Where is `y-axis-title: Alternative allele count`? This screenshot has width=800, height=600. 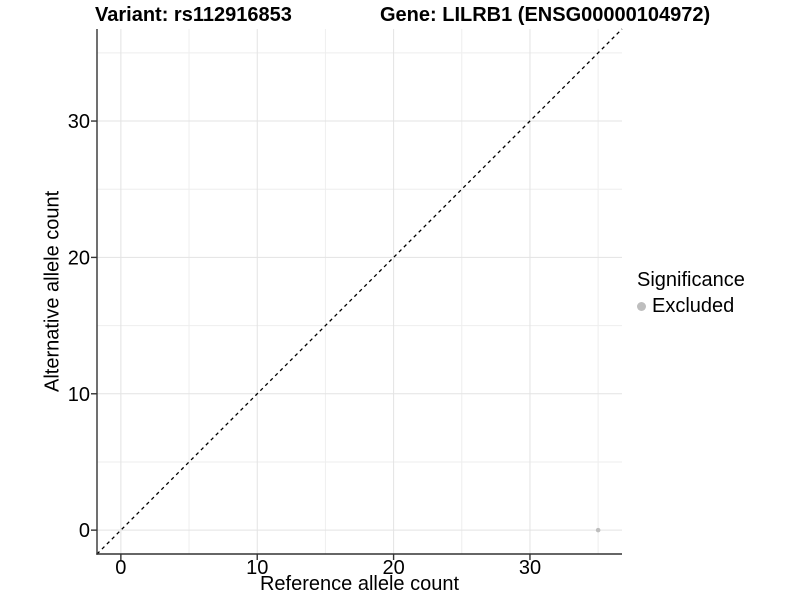 y-axis-title: Alternative allele count is located at coordinates (52, 291).